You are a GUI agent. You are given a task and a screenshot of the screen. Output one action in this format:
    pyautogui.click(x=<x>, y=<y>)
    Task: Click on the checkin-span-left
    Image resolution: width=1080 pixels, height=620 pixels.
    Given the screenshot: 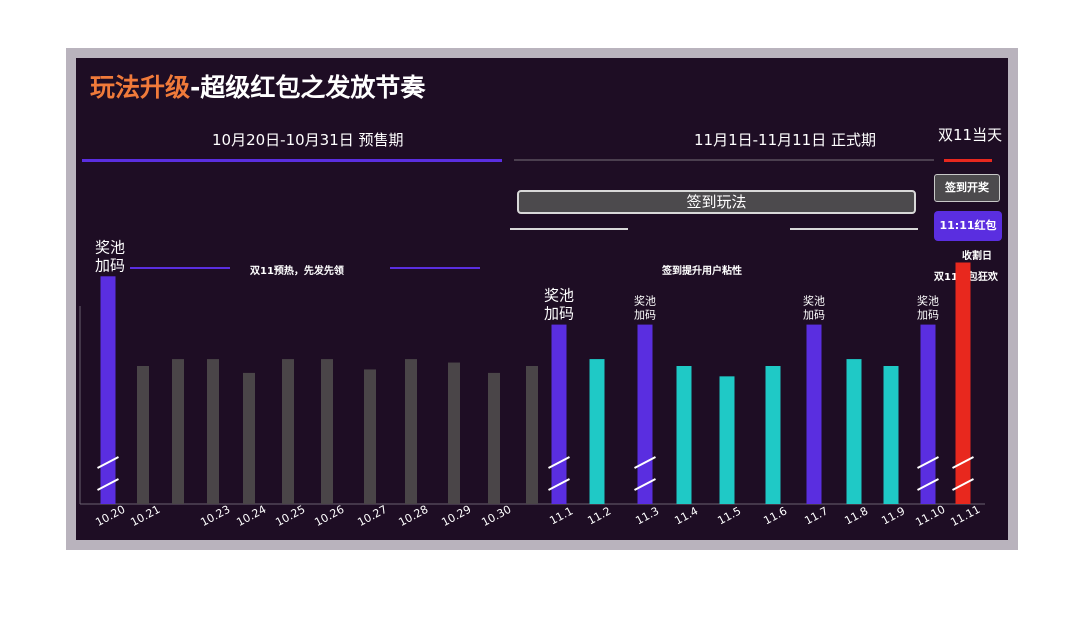 What is the action you would take?
    pyautogui.click(x=569, y=229)
    